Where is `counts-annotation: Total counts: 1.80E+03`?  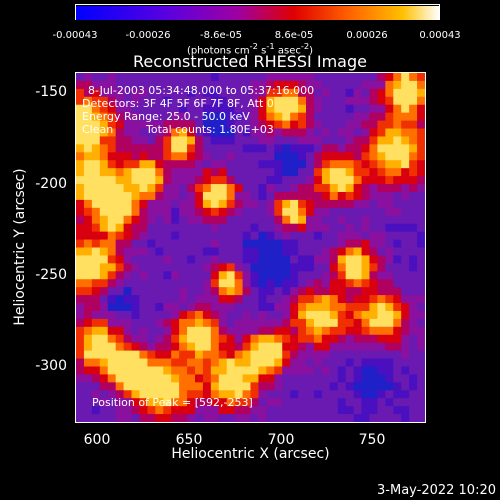
counts-annotation: Total counts: 1.80E+03 is located at coordinates (210, 129).